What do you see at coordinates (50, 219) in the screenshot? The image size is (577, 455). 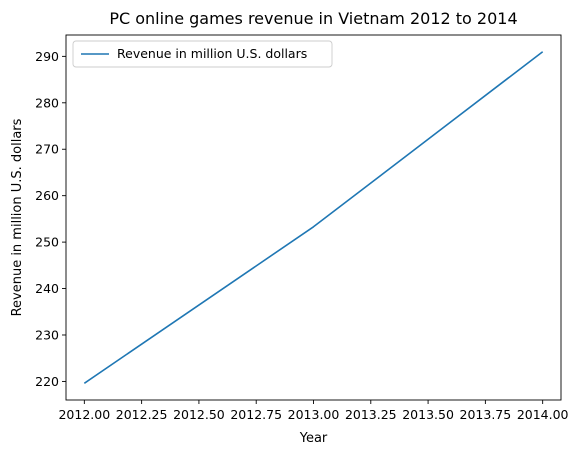 I see `y-axis-ticks: 220 230 240 250 260 270 280 290` at bounding box center [50, 219].